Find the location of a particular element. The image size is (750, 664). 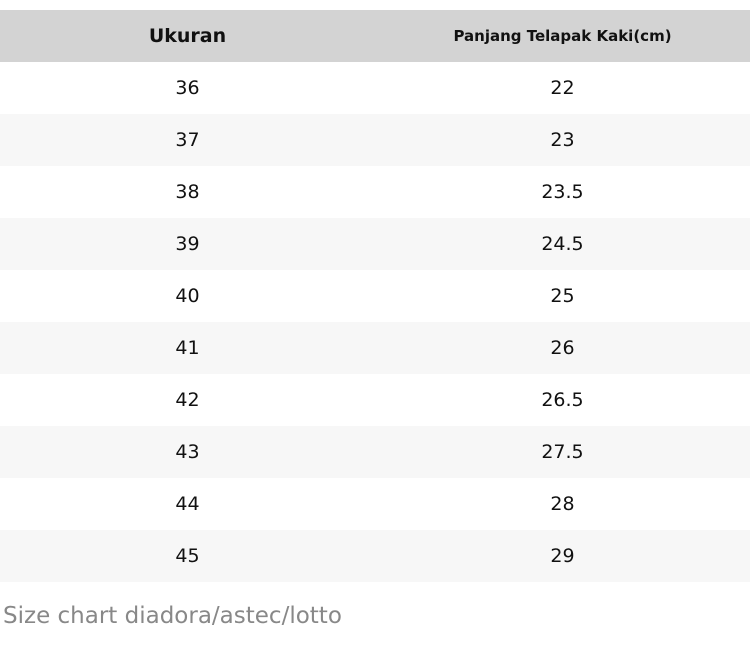

table-row: 42 26.5 is located at coordinates (375, 400).